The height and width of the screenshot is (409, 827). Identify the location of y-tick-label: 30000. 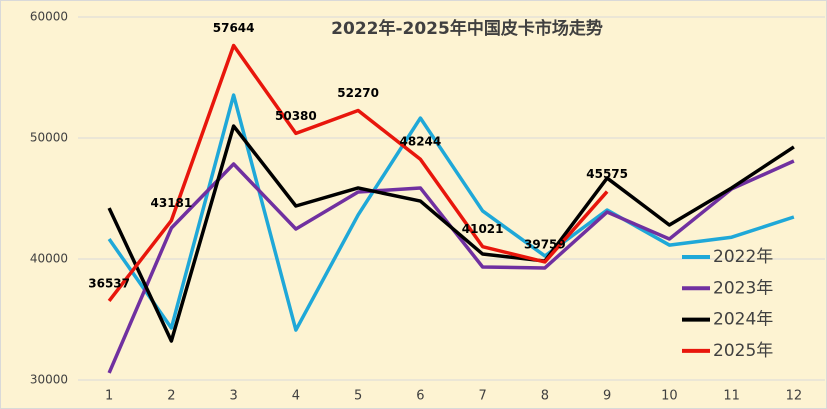
(49, 380).